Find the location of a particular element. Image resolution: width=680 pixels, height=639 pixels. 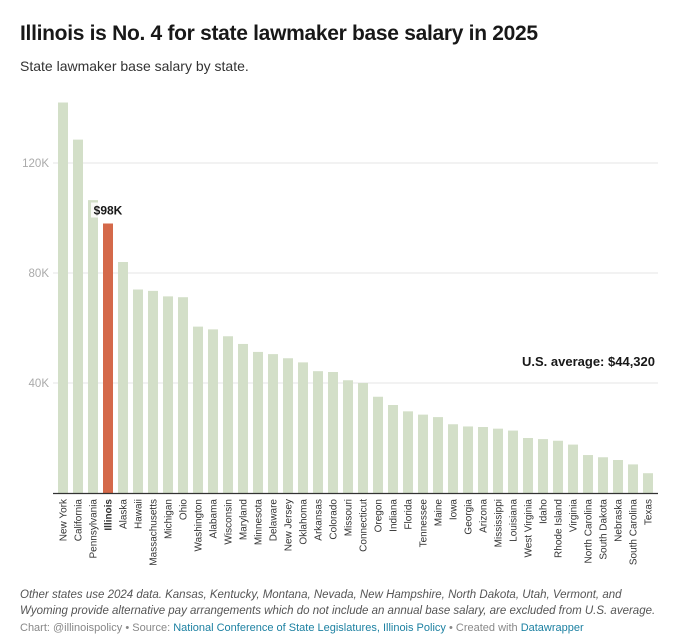

category-label: Colorado is located at coordinates (334, 519).